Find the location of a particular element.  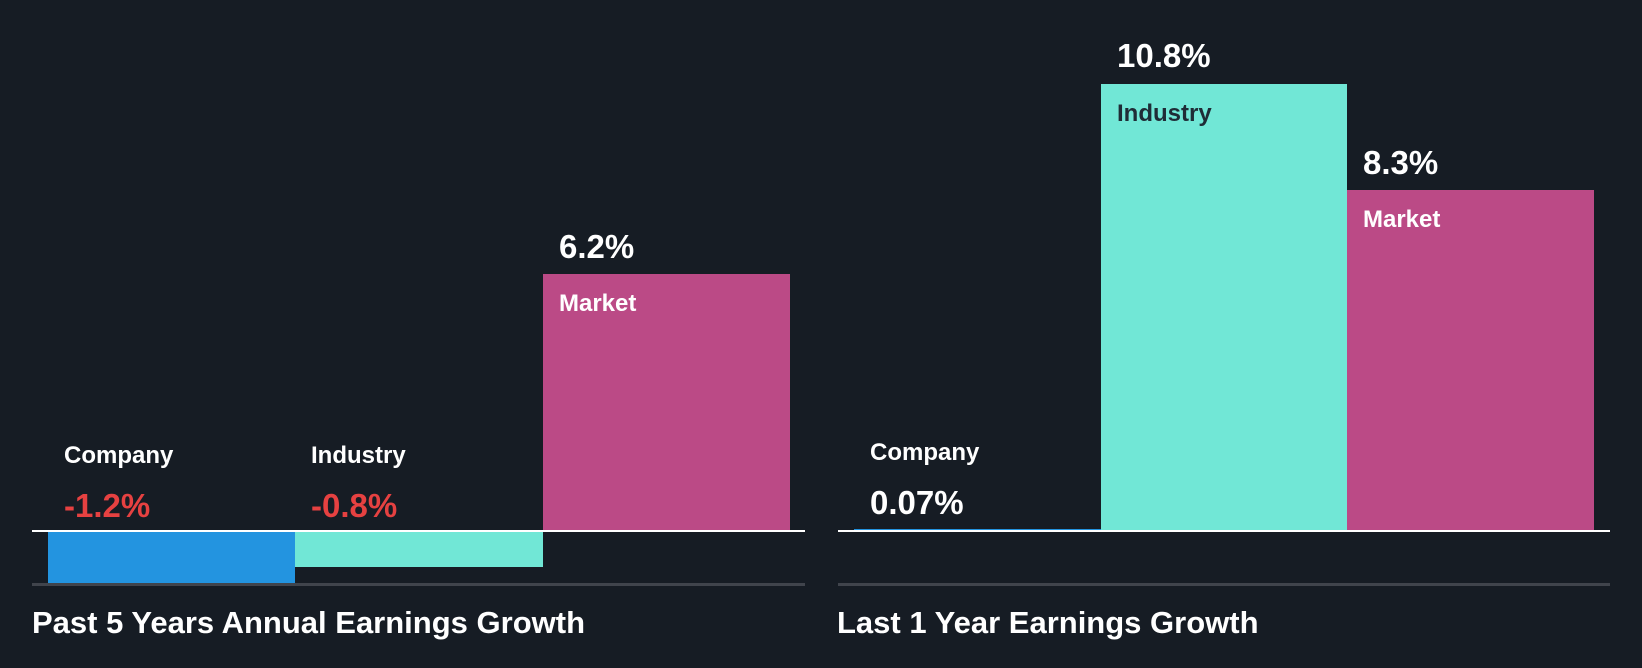

bar-value-industry: 10.8% is located at coordinates (1164, 55).